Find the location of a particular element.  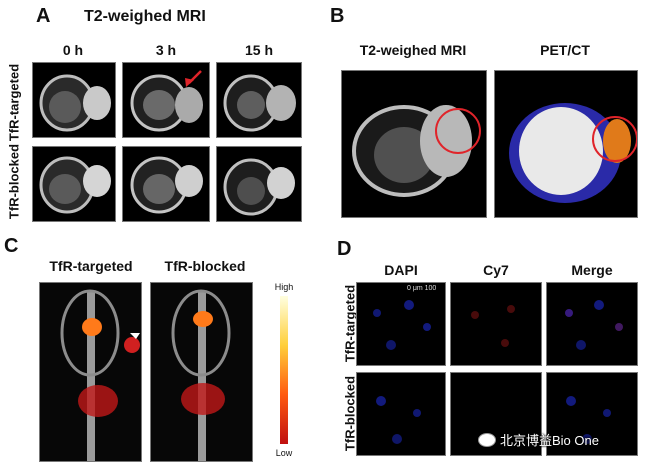

colorbar-high-label: High is located at coordinates (284, 287).